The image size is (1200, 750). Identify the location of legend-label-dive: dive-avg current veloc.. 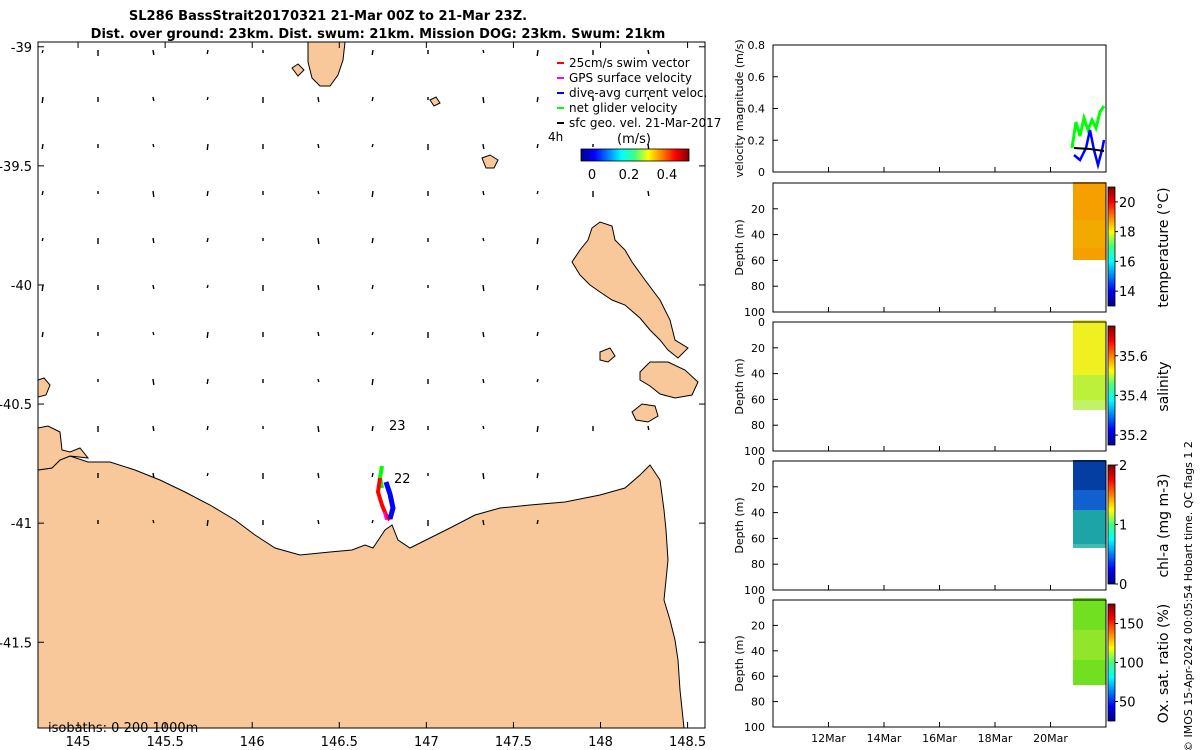
(638, 93).